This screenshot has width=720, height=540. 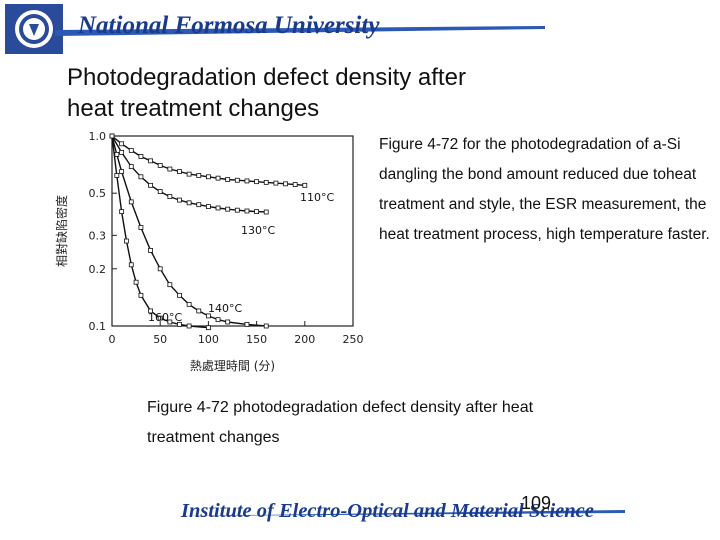 I want to click on series-label-2: 140°C, so click(x=225, y=308).